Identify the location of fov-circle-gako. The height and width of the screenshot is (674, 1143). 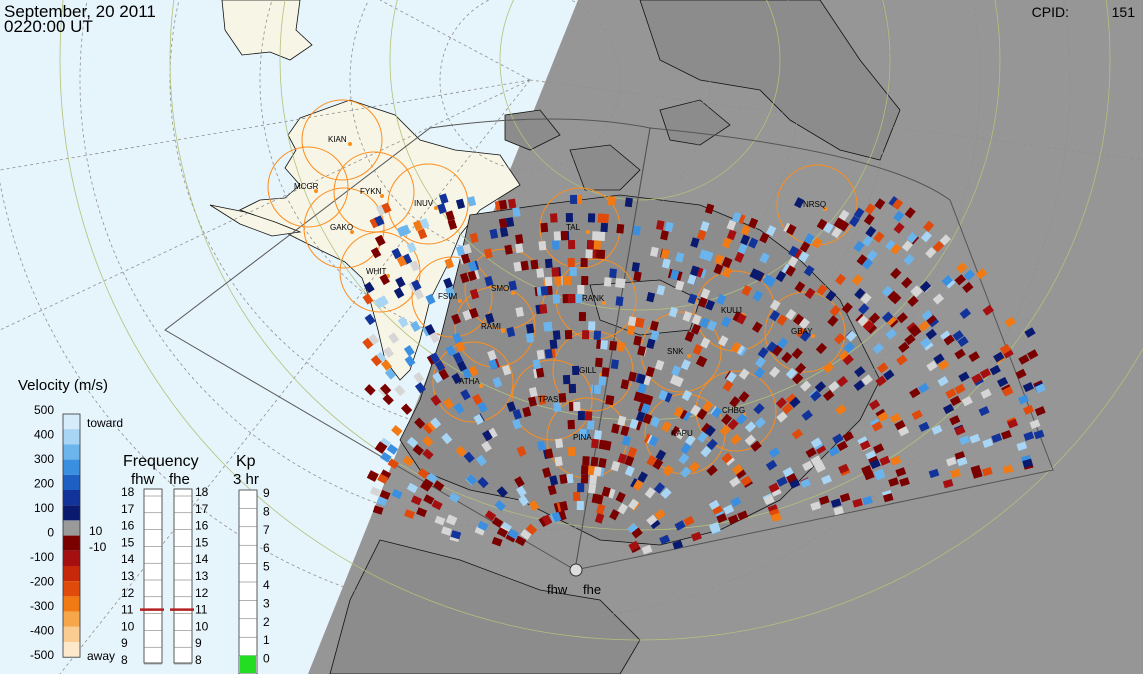
(344, 228).